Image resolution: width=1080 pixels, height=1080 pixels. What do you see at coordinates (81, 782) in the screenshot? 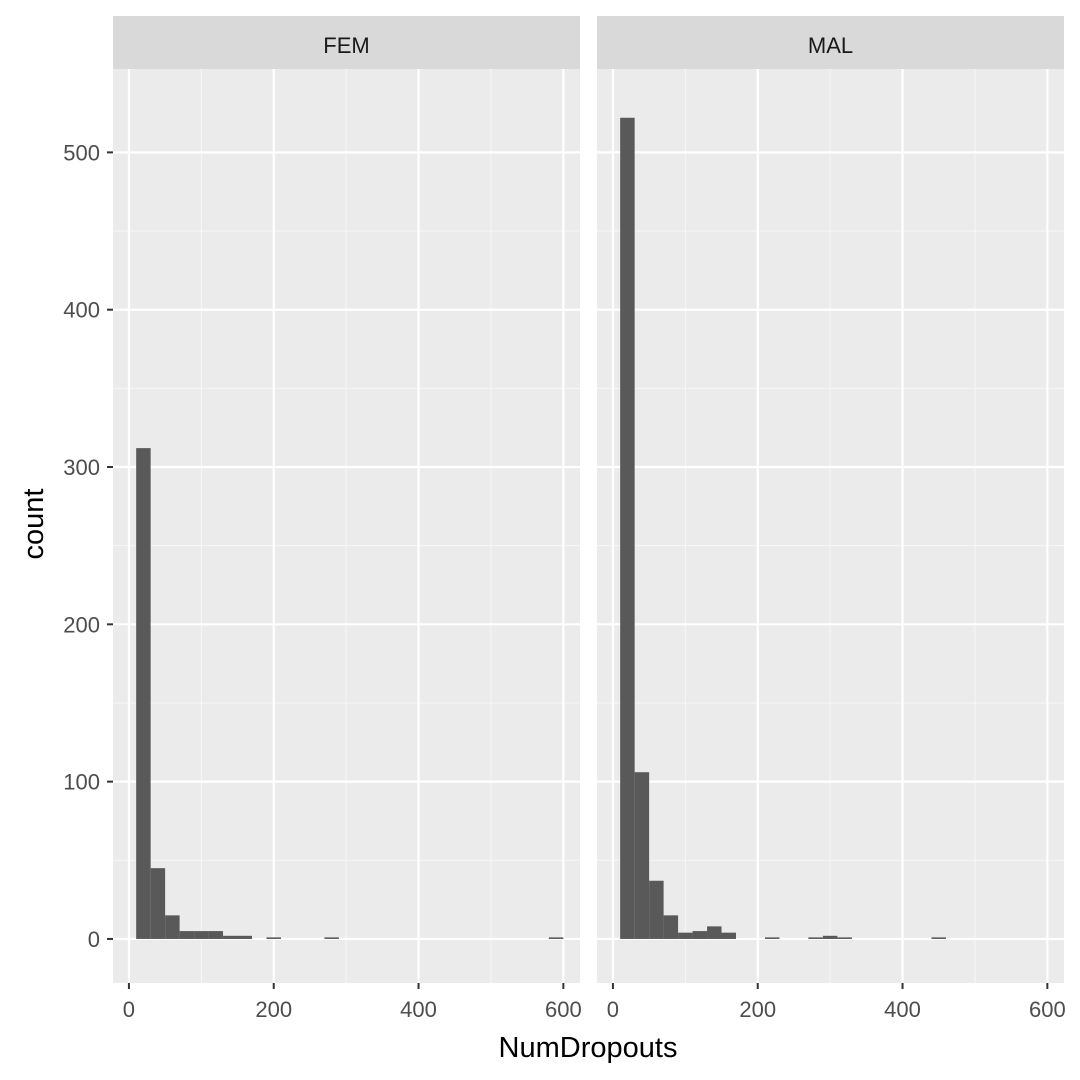
I see `y-tick-label: 100` at bounding box center [81, 782].